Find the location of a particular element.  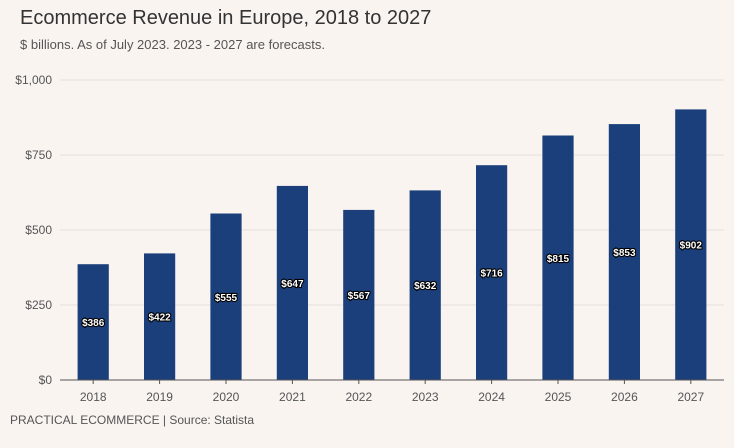

data-label: $567 is located at coordinates (359, 296).